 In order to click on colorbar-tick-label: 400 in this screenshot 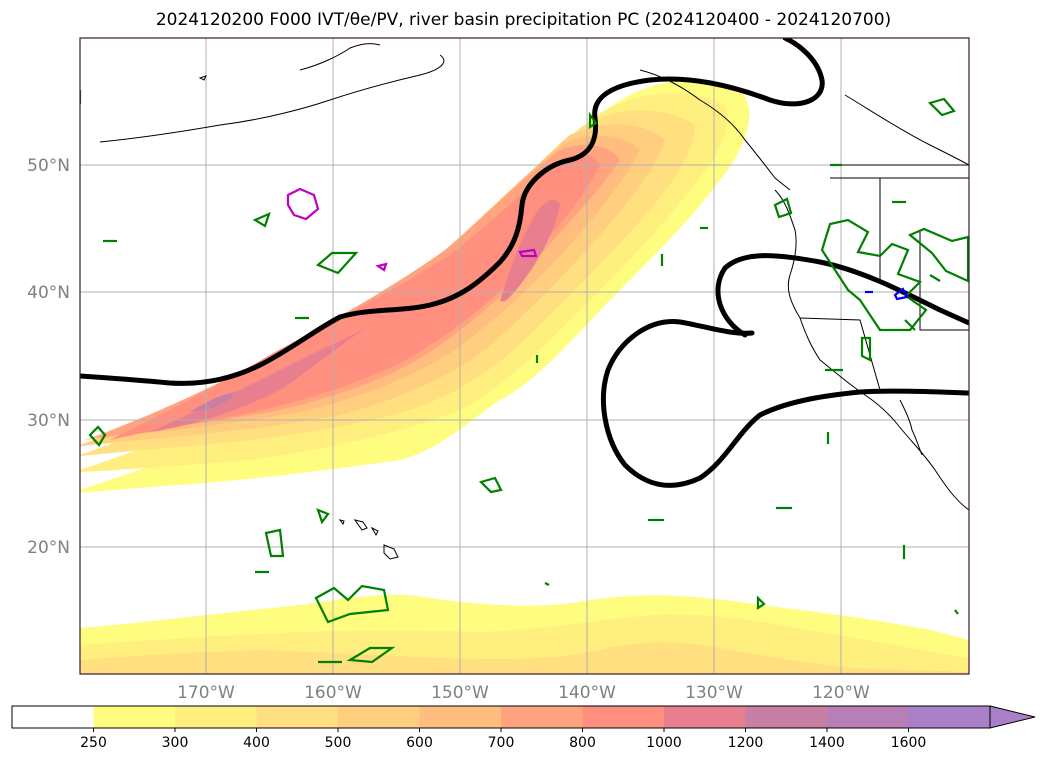, I will do `click(256, 743)`.